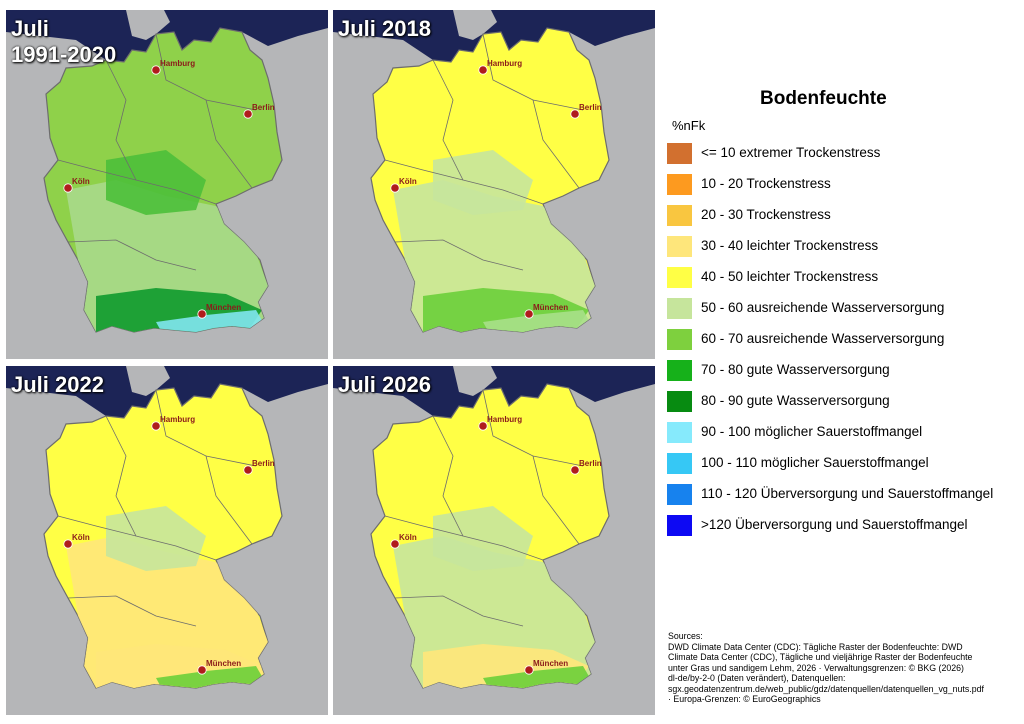 The image size is (1024, 724). I want to click on legend-label: 20 - 30 Trockenstress, so click(766, 214).